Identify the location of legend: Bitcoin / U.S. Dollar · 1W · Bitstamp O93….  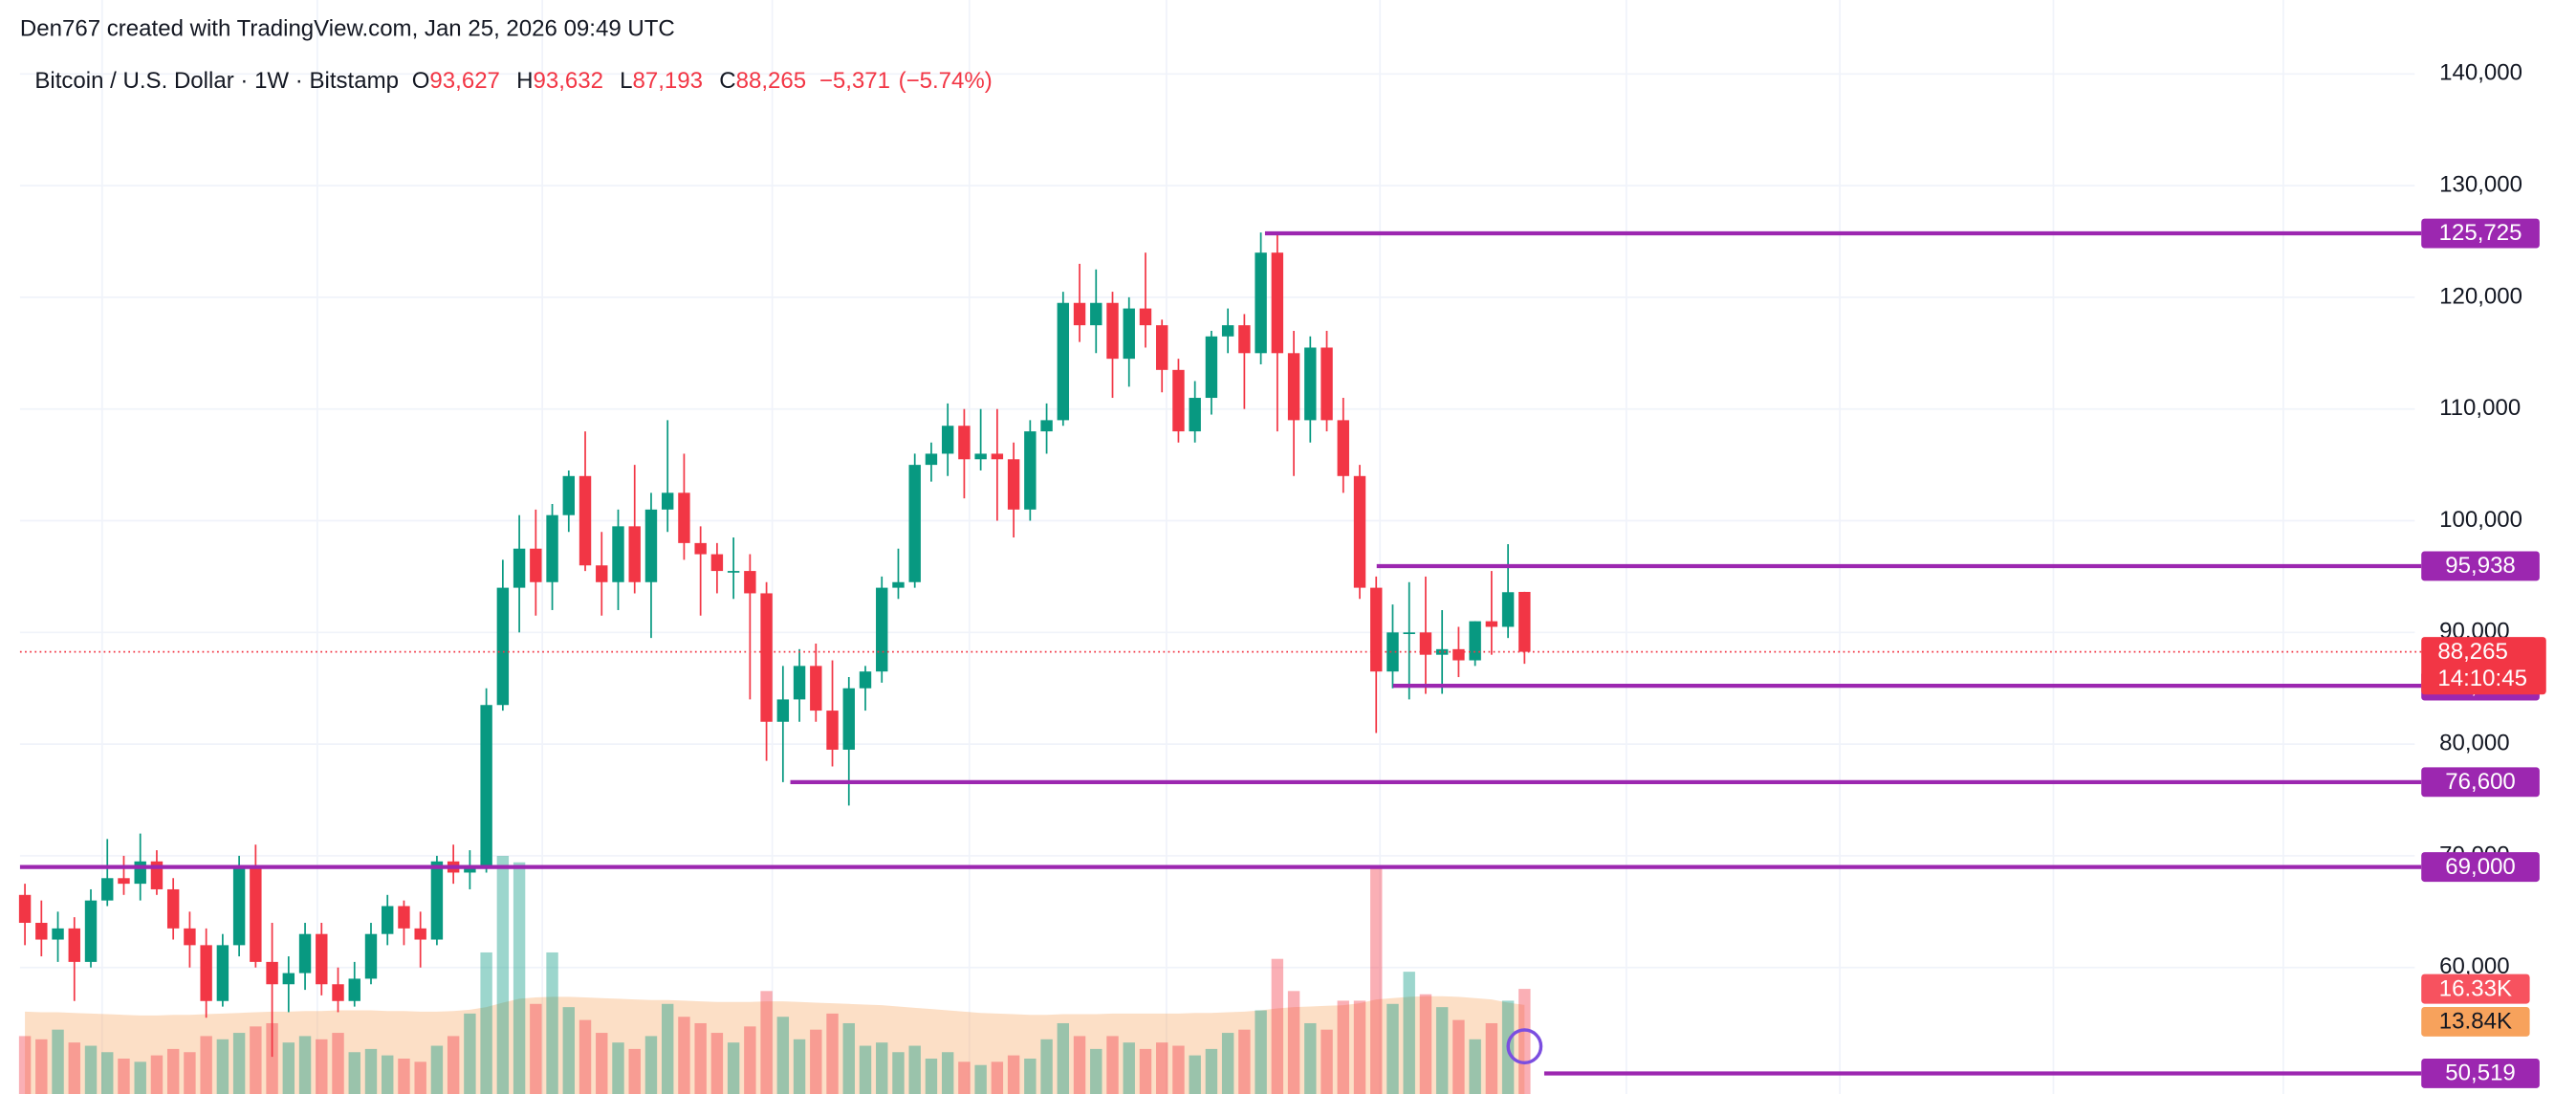
(513, 81).